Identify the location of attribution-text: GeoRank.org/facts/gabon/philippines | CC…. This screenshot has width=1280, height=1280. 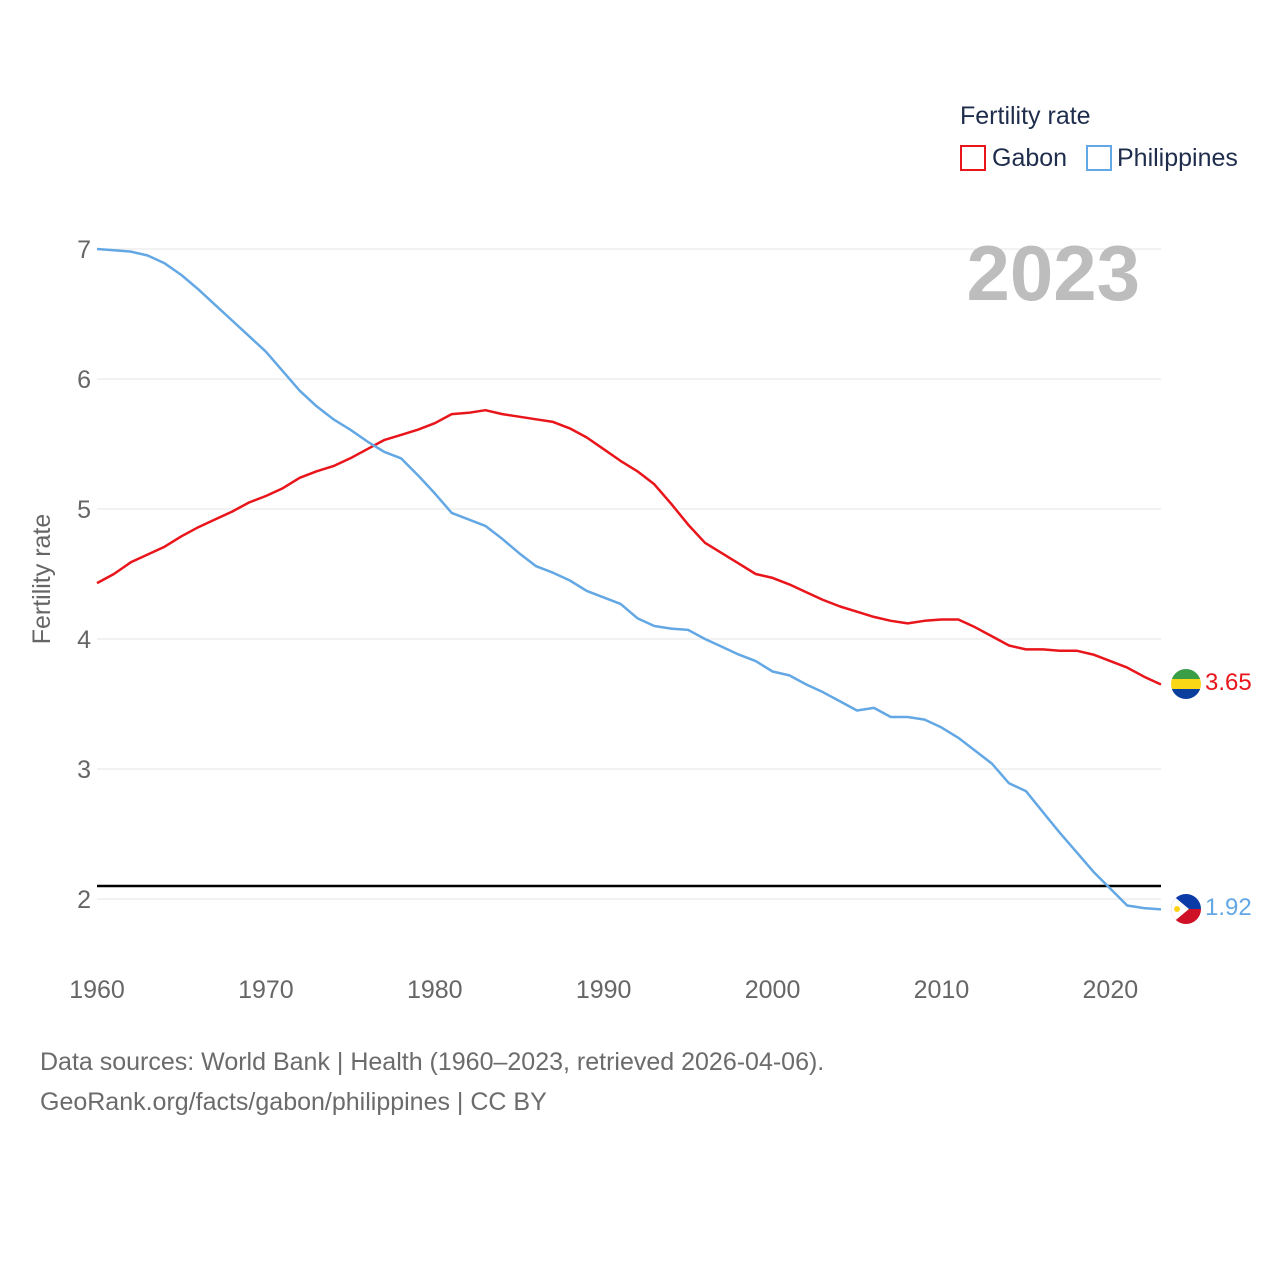
(293, 1102).